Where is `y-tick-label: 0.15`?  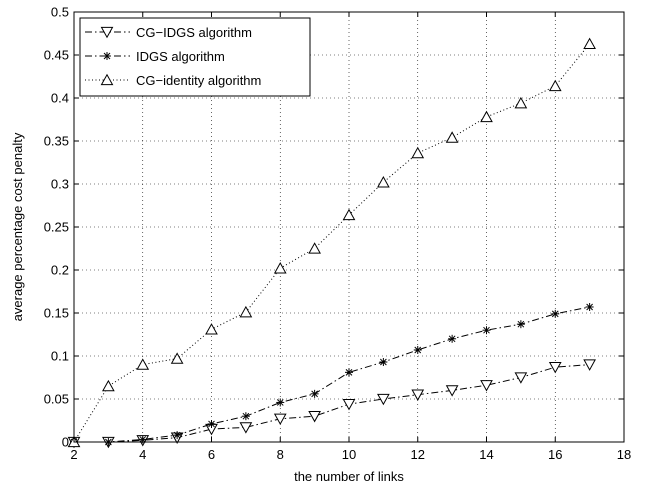 y-tick-label: 0.15 is located at coordinates (56, 313).